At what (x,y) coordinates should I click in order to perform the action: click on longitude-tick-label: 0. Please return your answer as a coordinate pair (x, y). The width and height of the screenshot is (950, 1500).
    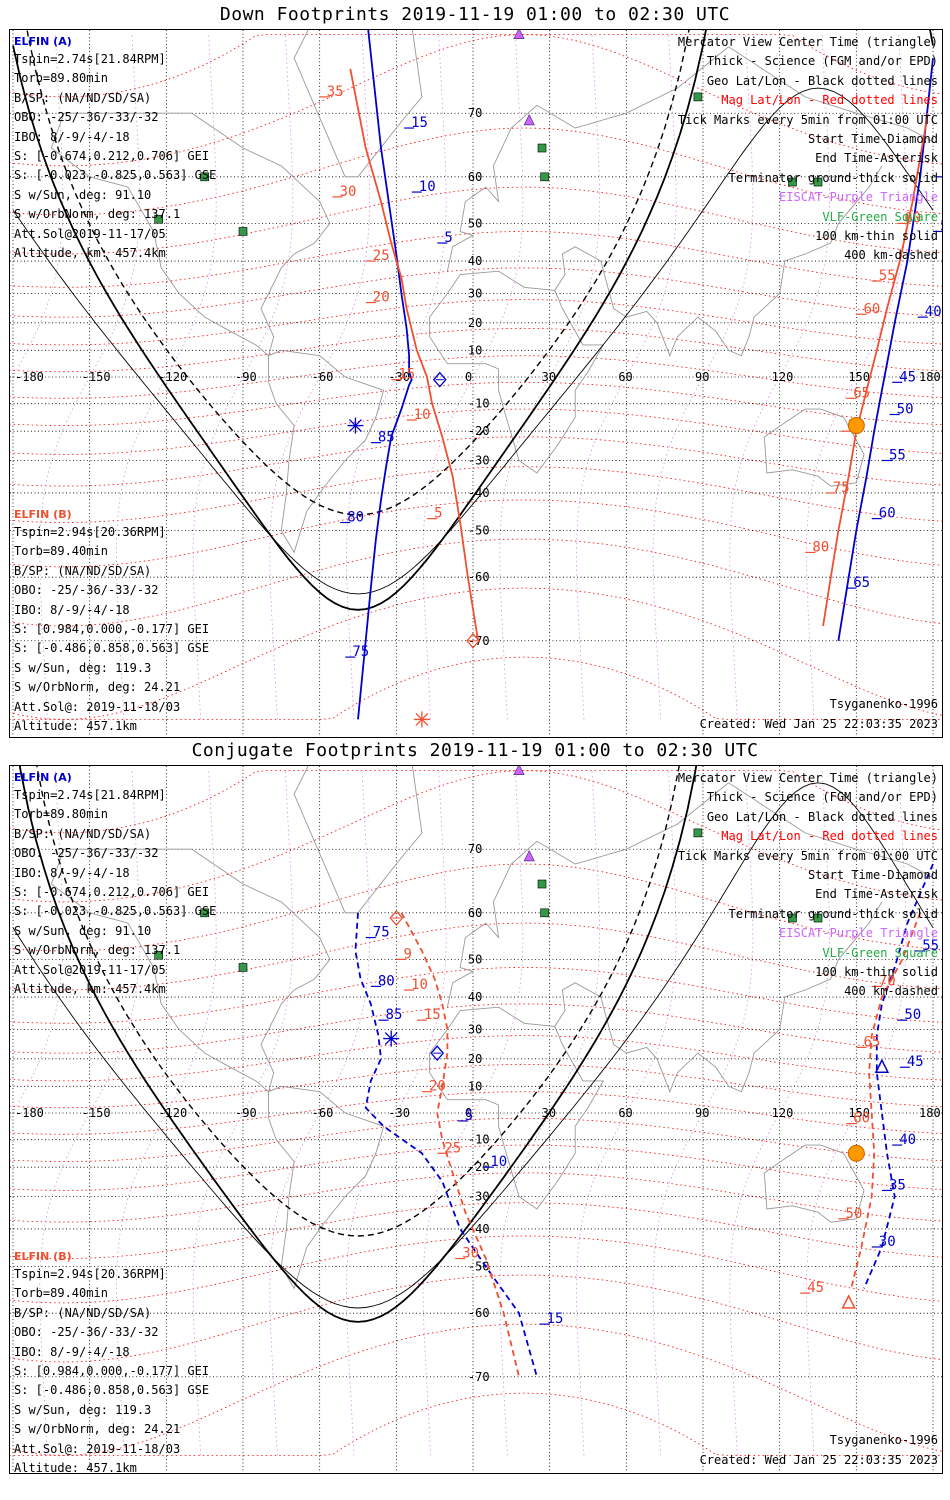
    Looking at the image, I should click on (468, 1113).